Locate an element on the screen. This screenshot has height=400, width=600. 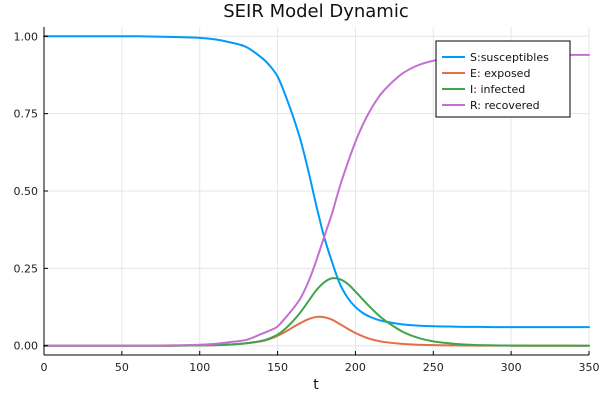
x-tick-label: 300 is located at coordinates (511, 367).